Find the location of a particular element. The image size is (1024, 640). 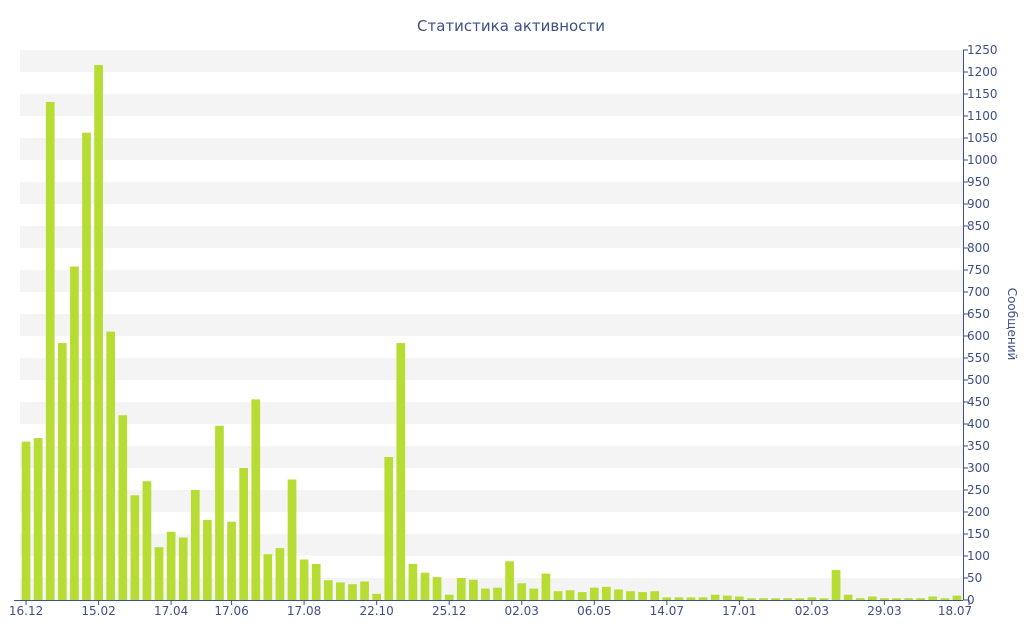

x-tick-label: 06.05 is located at coordinates (594, 611).